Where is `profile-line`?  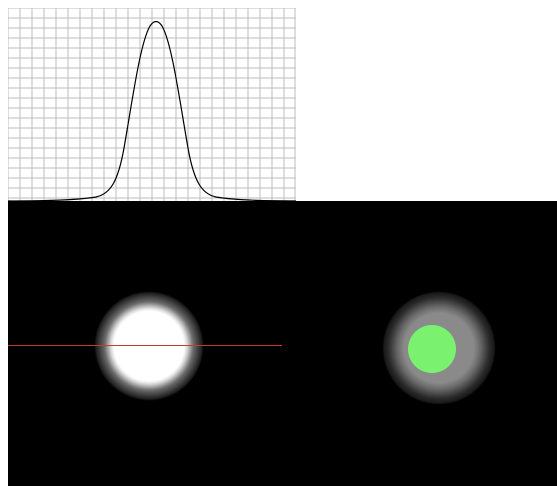 profile-line is located at coordinates (145, 345).